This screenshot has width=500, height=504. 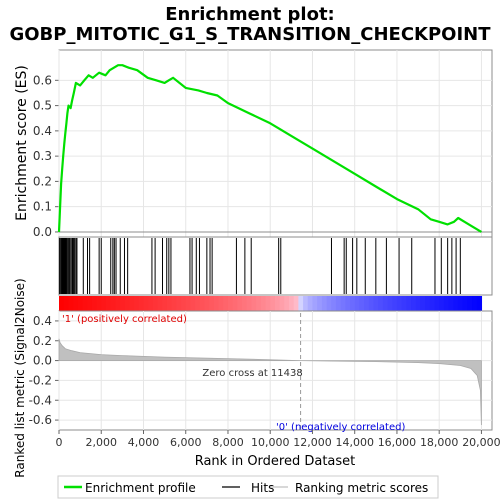 What do you see at coordinates (42, 131) in the screenshot?
I see `es-ytick-label: 0.4` at bounding box center [42, 131].